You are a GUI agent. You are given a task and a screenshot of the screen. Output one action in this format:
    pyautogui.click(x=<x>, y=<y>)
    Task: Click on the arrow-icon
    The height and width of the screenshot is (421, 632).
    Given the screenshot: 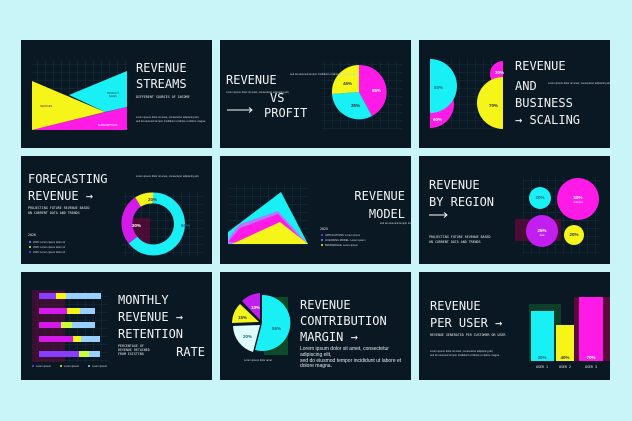 What is the action you would take?
    pyautogui.click(x=438, y=215)
    